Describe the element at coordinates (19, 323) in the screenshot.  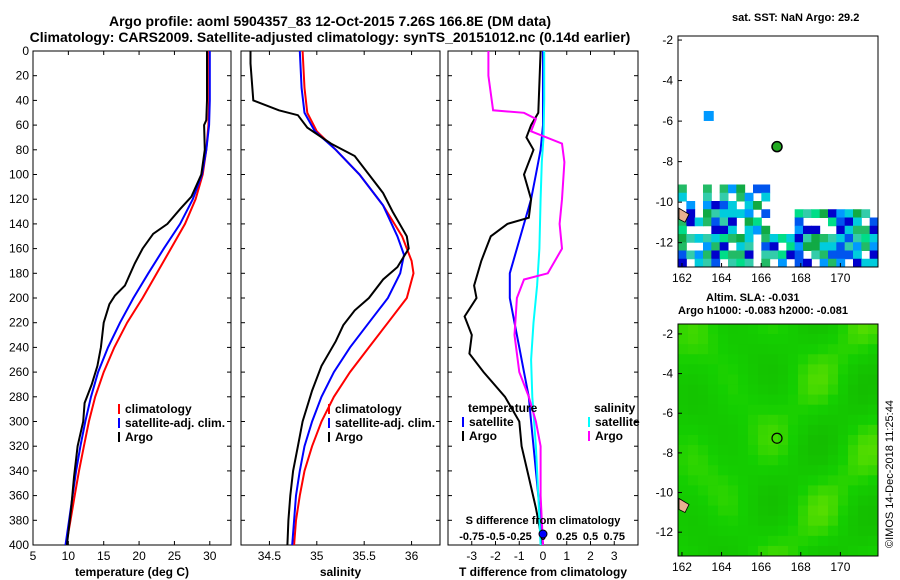
I see `depth-tick-label: 220` at that location.